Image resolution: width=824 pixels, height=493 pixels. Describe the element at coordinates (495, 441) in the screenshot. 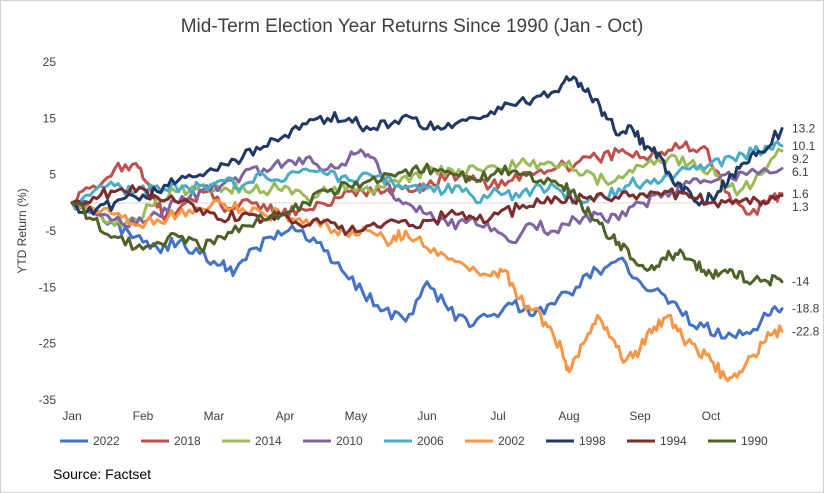

I see `legend-item-2002: 2002` at that location.